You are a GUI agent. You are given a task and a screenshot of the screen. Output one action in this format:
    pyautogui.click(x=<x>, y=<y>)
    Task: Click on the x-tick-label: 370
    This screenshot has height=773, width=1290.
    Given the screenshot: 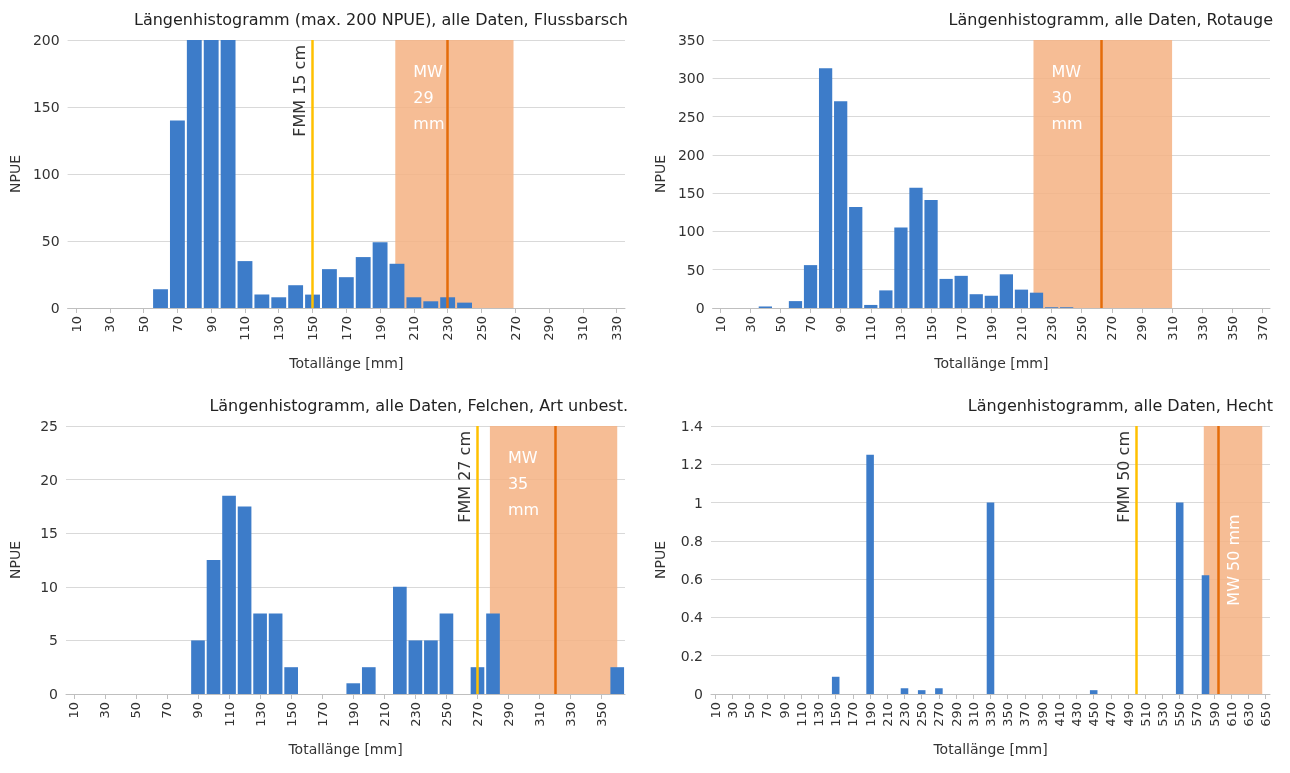 What is the action you would take?
    pyautogui.click(x=1025, y=714)
    